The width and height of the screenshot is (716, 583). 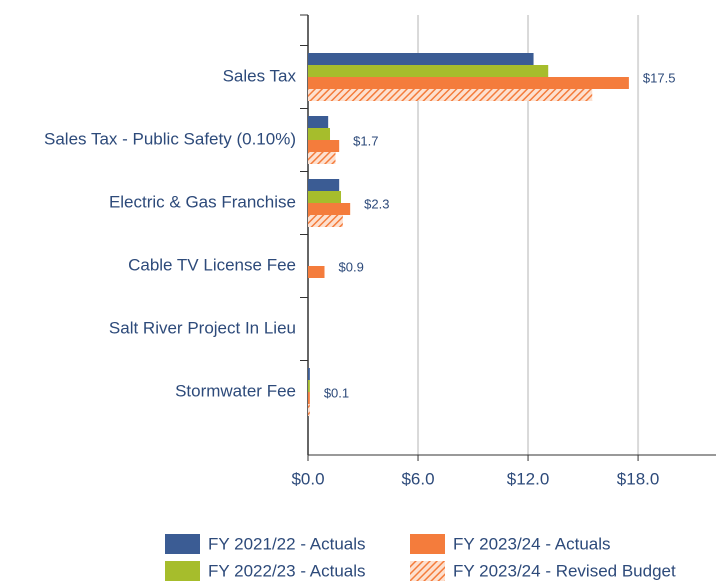 I want to click on x-tick-label: $12.0, so click(x=528, y=478).